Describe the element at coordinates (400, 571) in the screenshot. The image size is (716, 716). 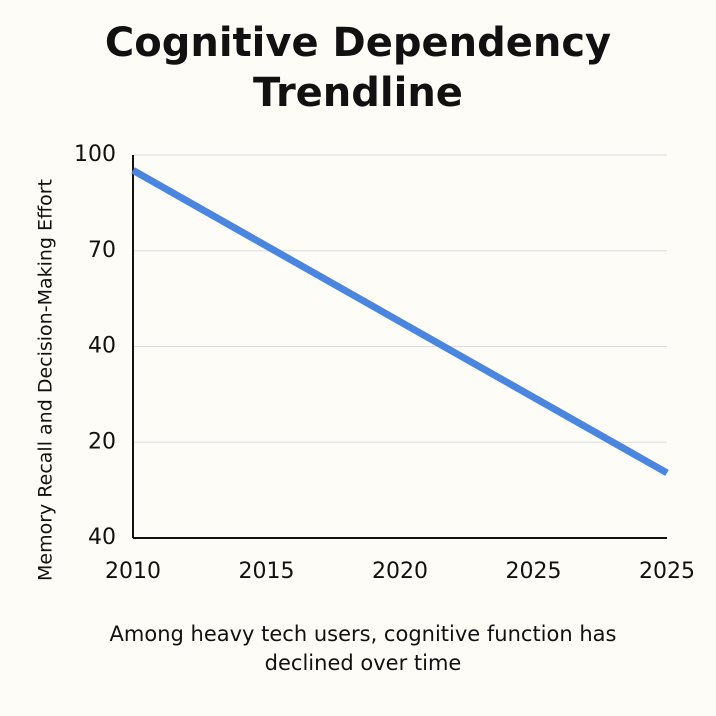
I see `x-tick-label: 2020` at that location.